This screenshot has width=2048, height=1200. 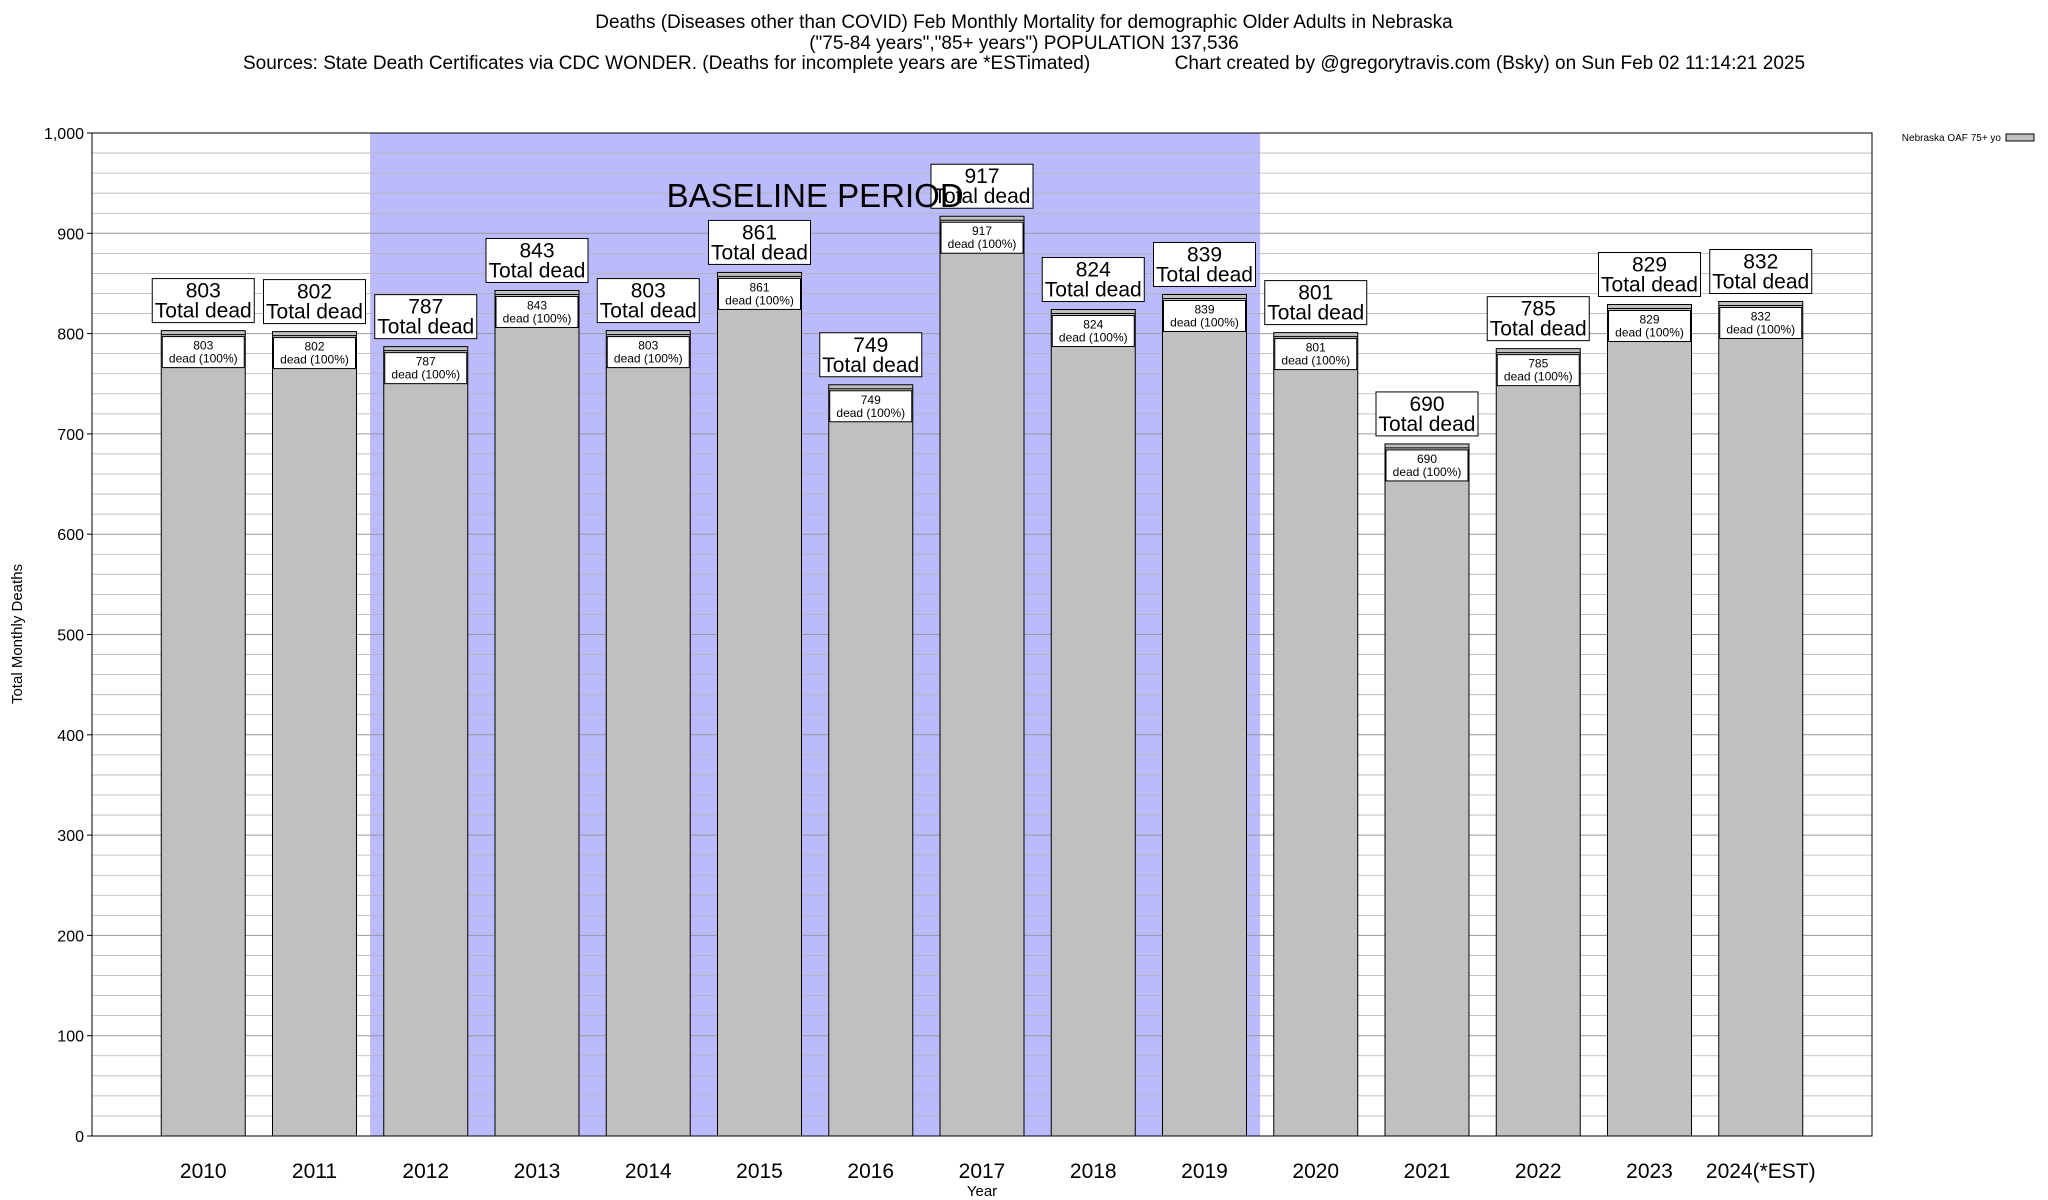 I want to click on inner-label-value: 917, so click(x=982, y=231).